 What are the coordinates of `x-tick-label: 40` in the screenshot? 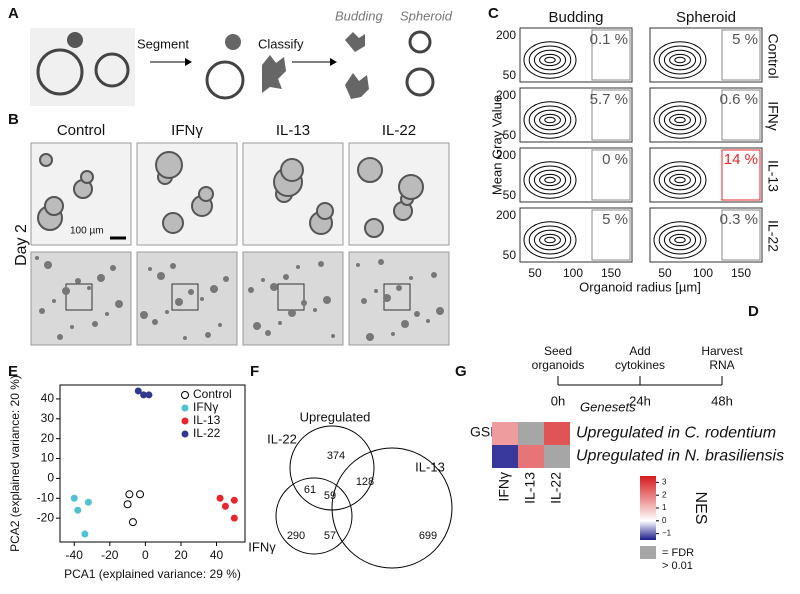 It's located at (217, 555).